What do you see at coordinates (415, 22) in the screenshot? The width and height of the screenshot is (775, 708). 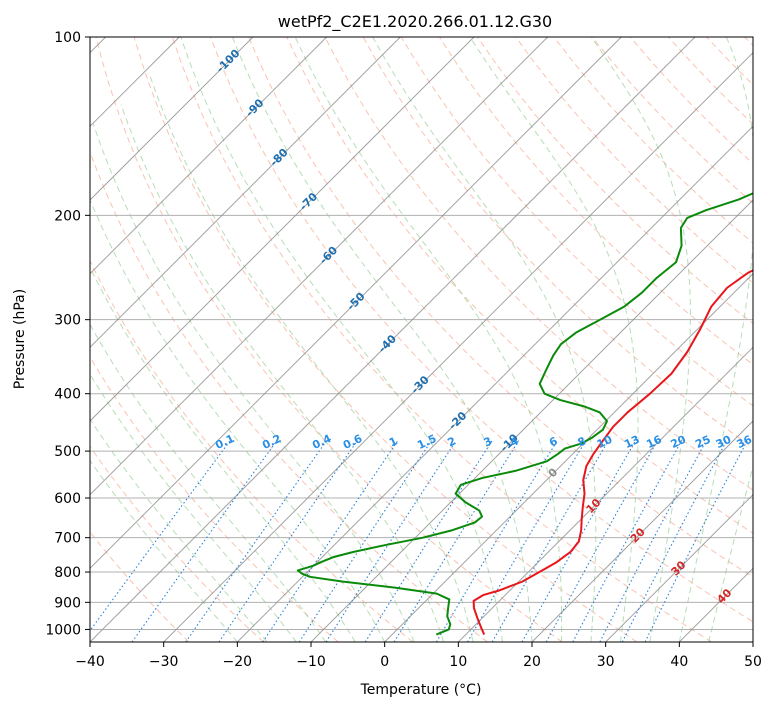 I see `chart-title: wetPf2_C2E1.2020.266.01.12.G30` at bounding box center [415, 22].